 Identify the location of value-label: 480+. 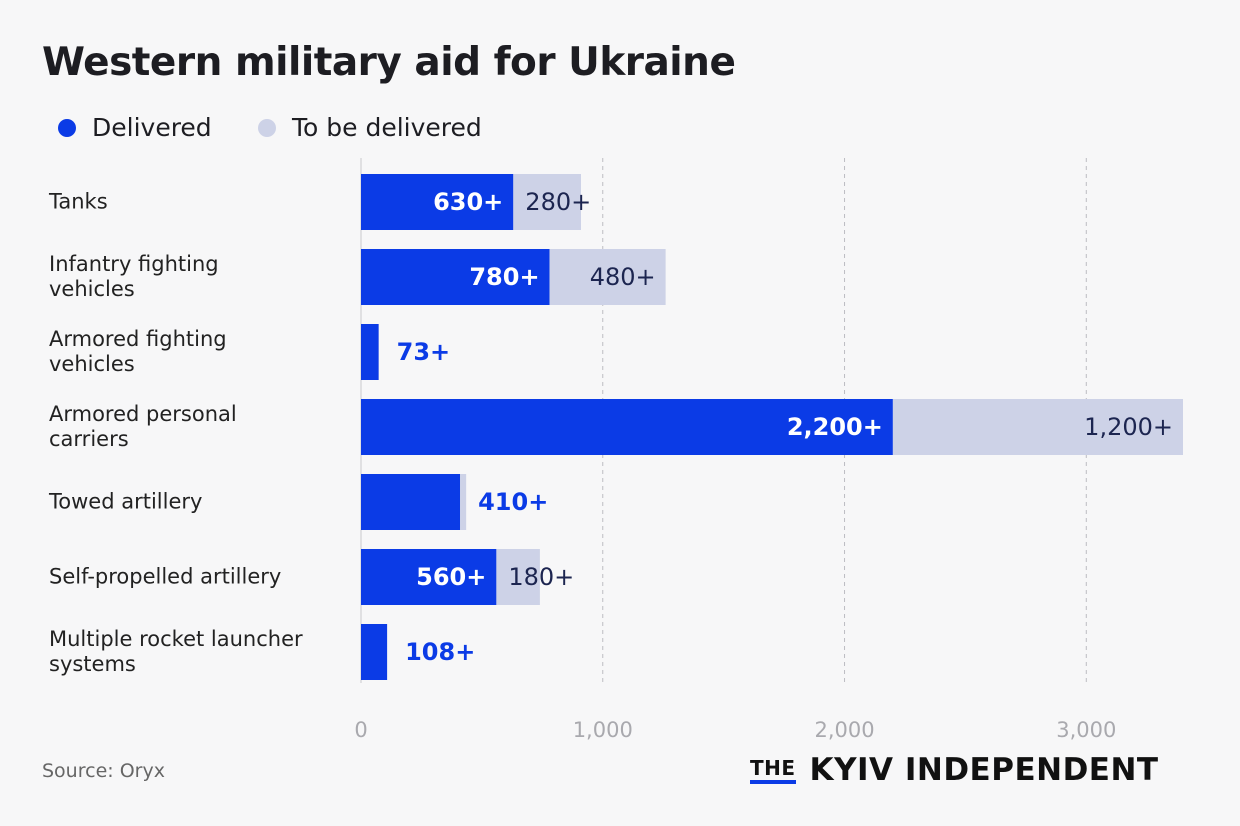
(623, 277).